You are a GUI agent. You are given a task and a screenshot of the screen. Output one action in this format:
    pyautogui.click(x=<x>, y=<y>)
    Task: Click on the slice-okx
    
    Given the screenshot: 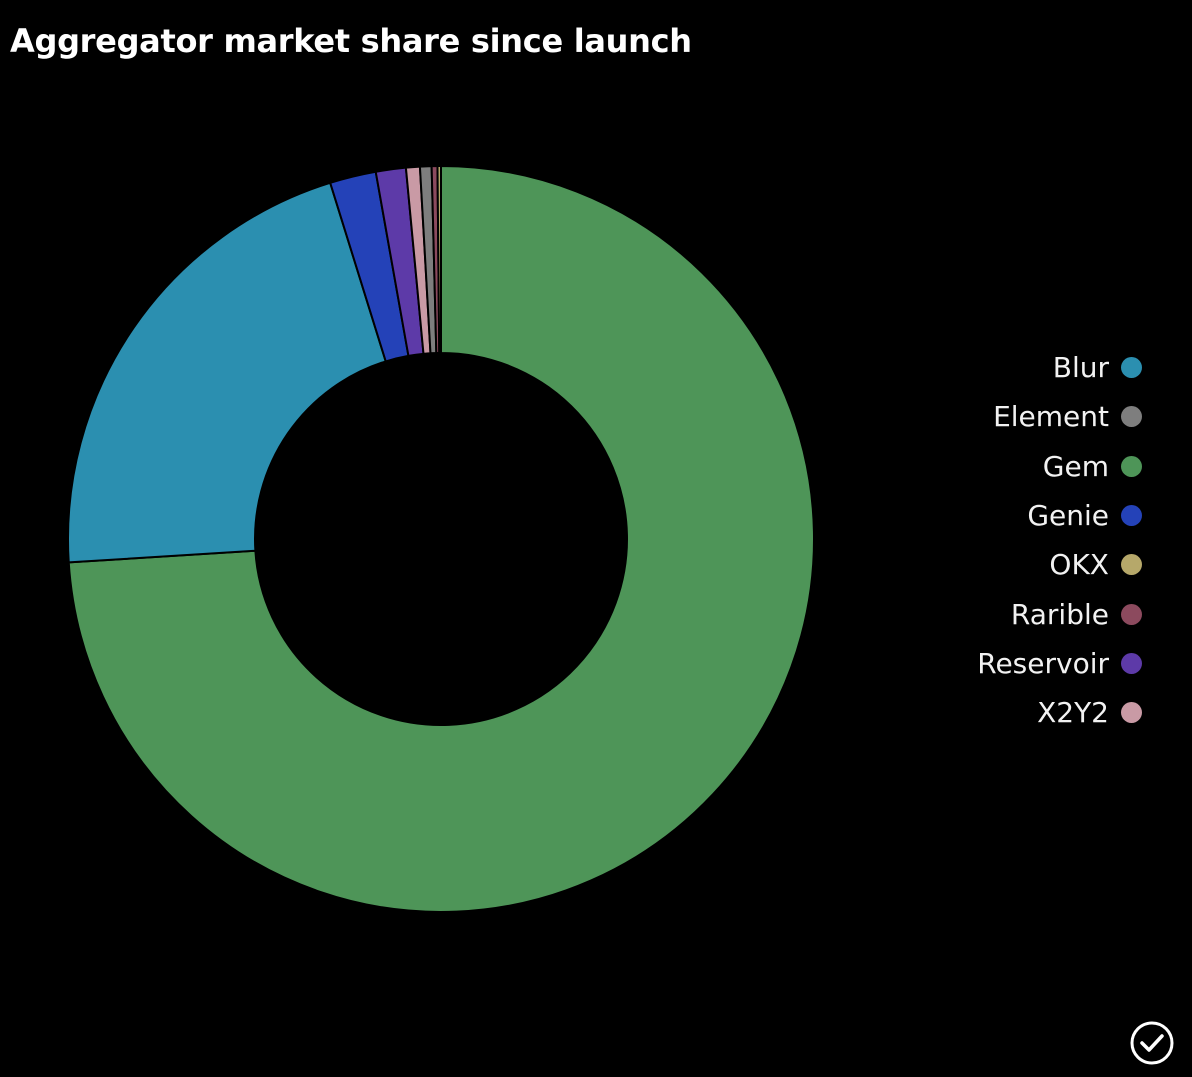 What is the action you would take?
    pyautogui.click(x=439, y=260)
    